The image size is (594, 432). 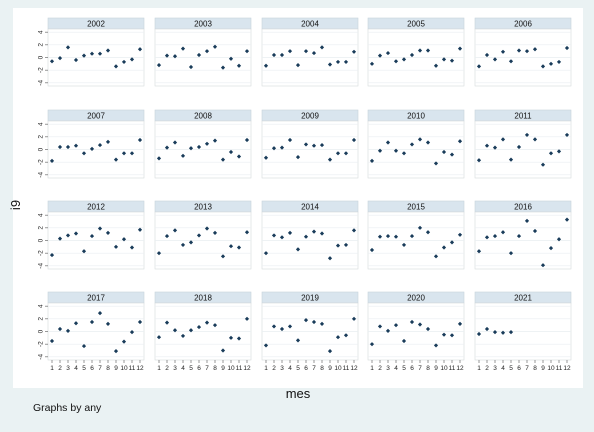 What do you see at coordinates (310, 23) in the screenshot?
I see `panel-title: 2004` at bounding box center [310, 23].